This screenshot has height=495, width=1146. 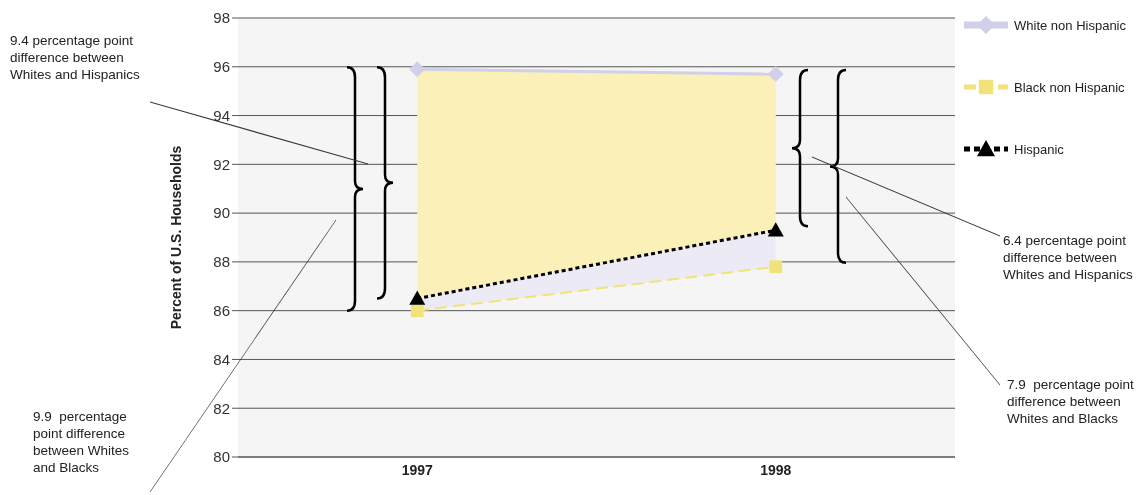 What do you see at coordinates (221, 18) in the screenshot?
I see `y-tick-label: 98` at bounding box center [221, 18].